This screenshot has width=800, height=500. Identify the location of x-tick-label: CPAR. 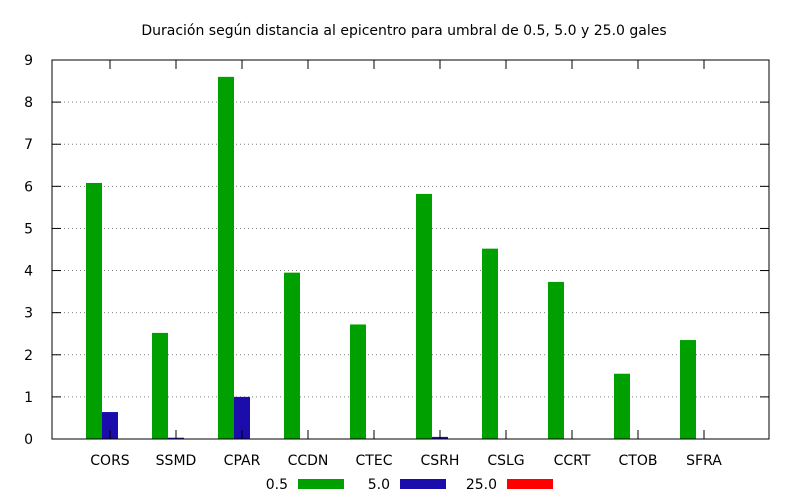
(242, 461).